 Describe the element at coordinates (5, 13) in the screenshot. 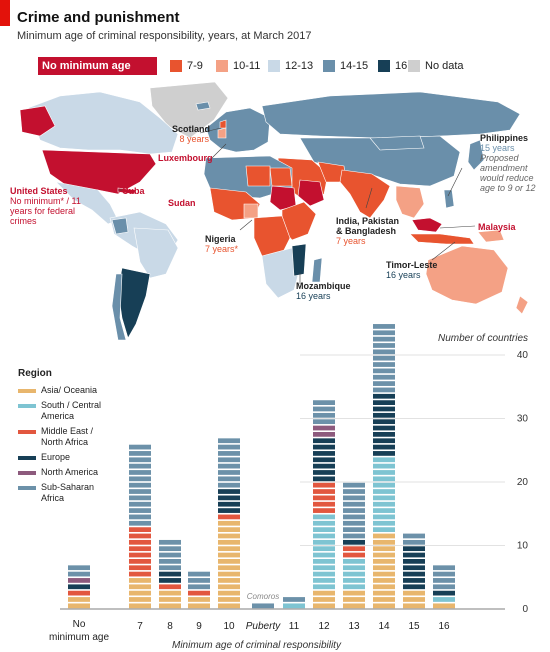

I see `economist-red-tag` at that location.